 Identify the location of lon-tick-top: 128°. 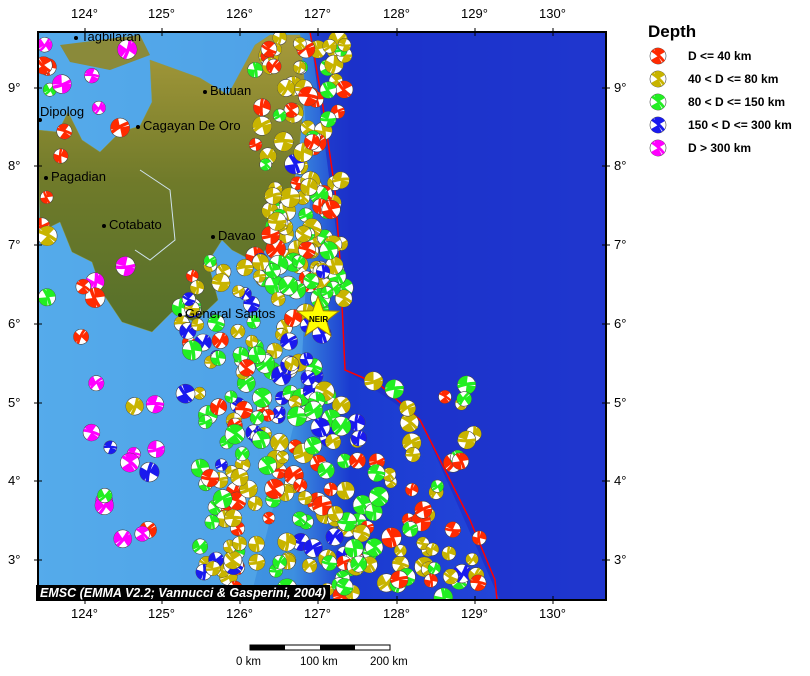
(396, 13).